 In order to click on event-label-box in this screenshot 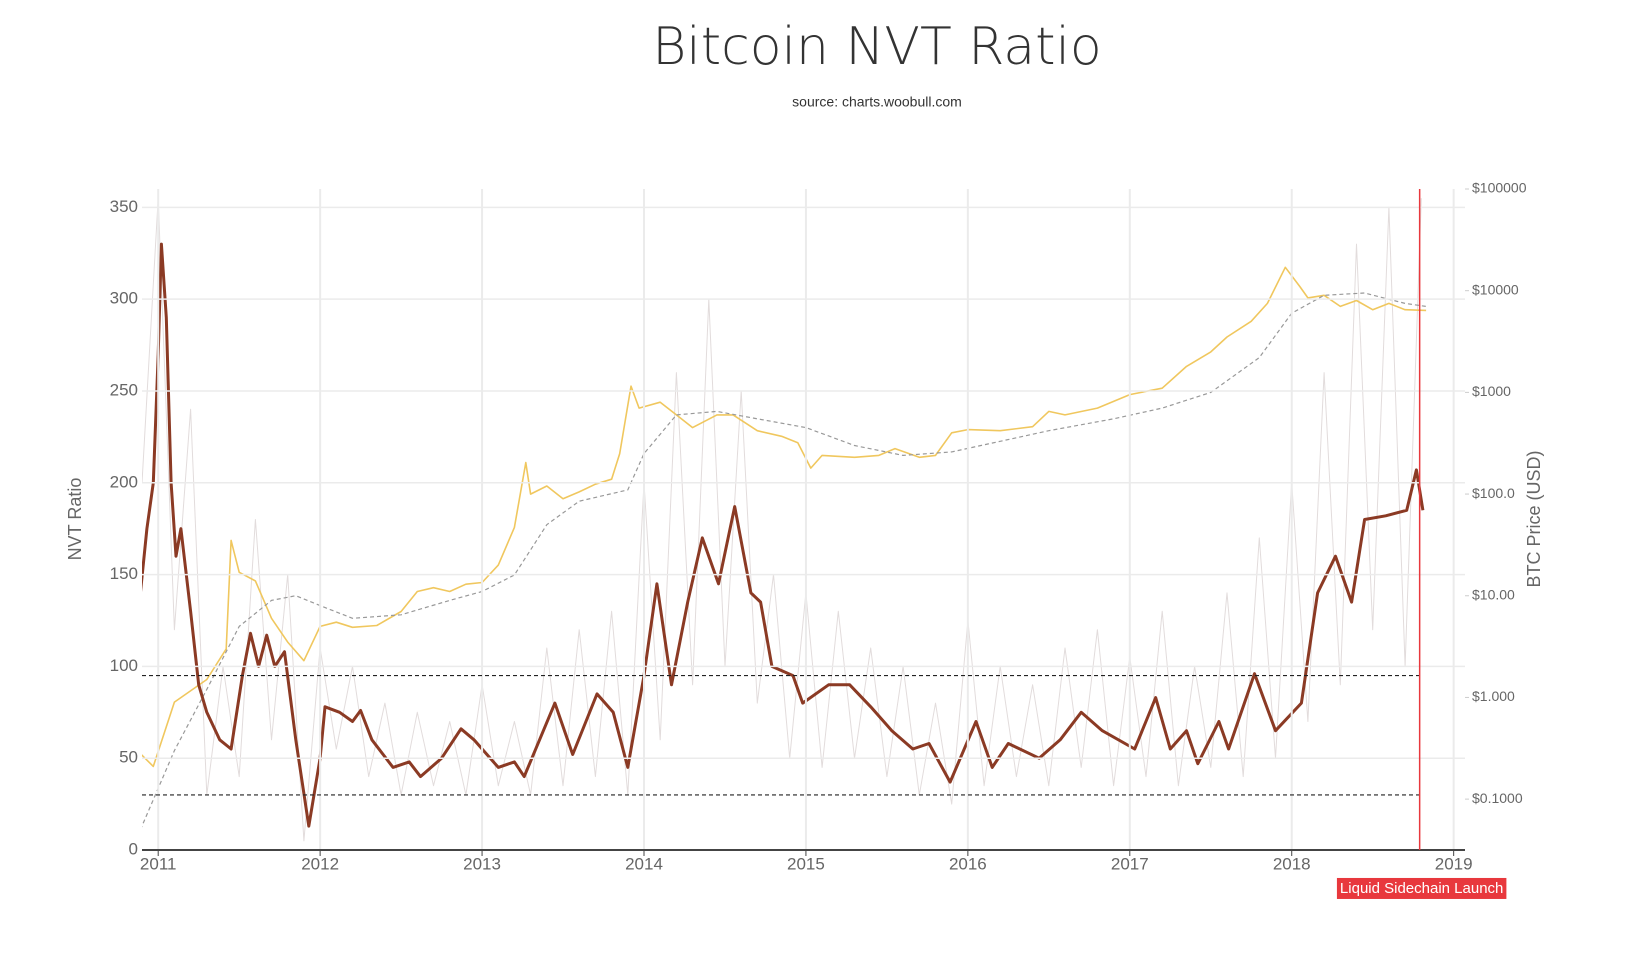, I will do `click(1421, 888)`.